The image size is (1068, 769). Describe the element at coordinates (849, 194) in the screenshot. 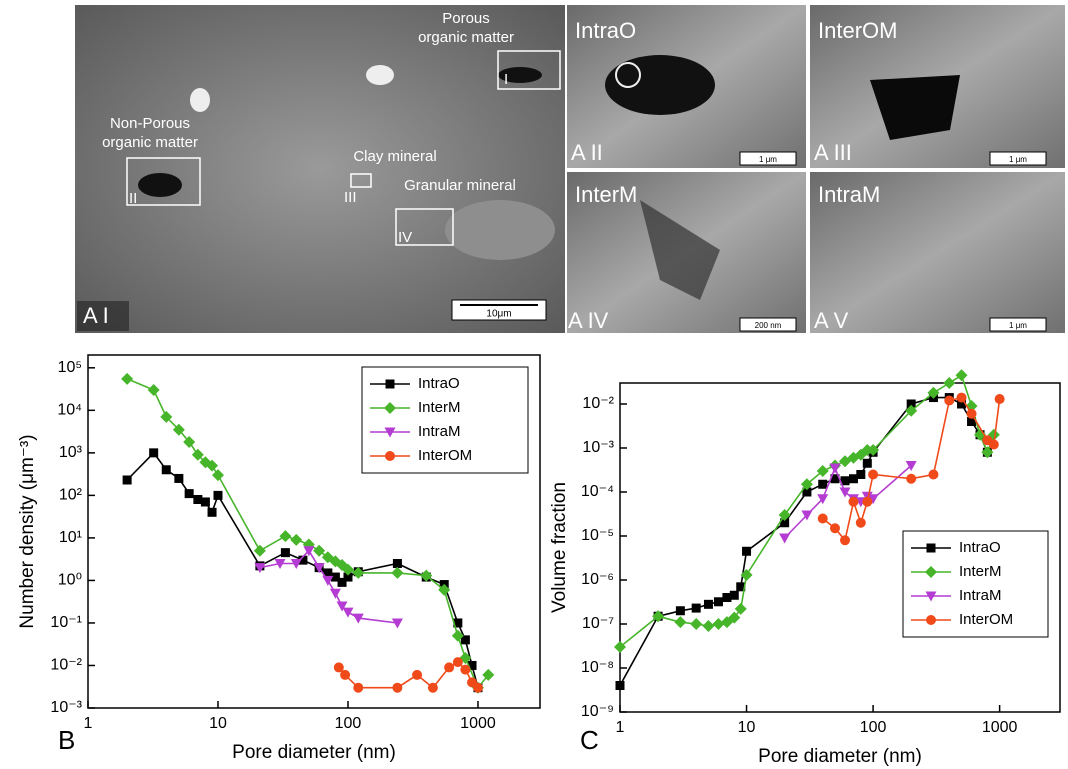

I see `image-title: IntraM` at that location.